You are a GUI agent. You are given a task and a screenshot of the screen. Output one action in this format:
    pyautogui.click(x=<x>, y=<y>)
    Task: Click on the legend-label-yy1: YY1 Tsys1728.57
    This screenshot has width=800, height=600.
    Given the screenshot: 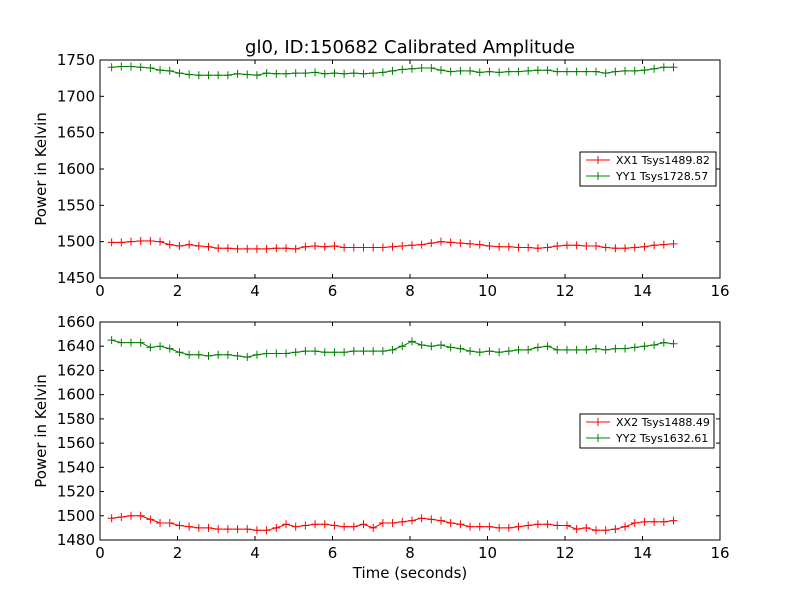 What is the action you would take?
    pyautogui.click(x=661, y=176)
    